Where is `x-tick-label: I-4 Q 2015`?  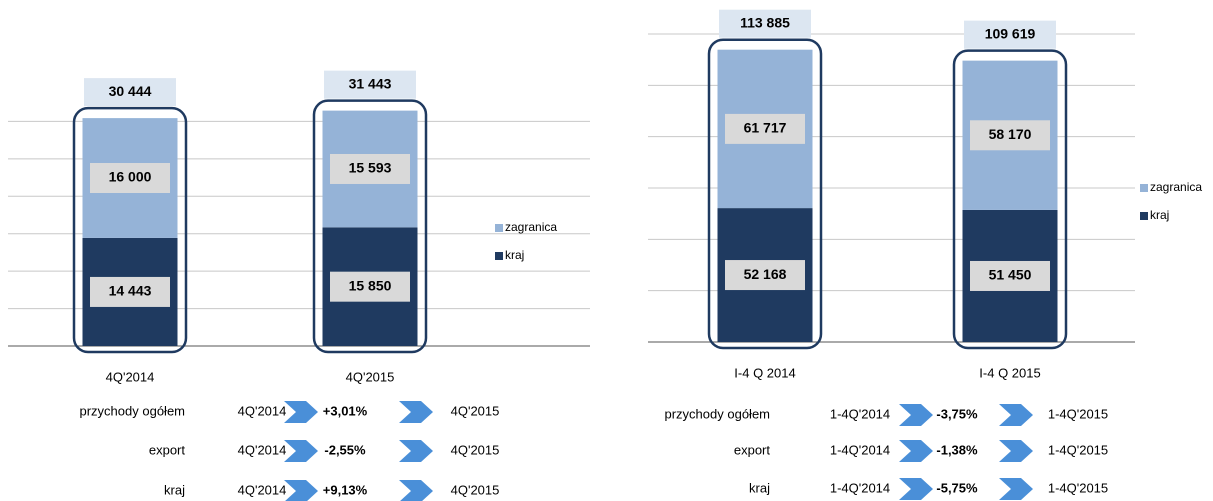 x-tick-label: I-4 Q 2015 is located at coordinates (1009, 372).